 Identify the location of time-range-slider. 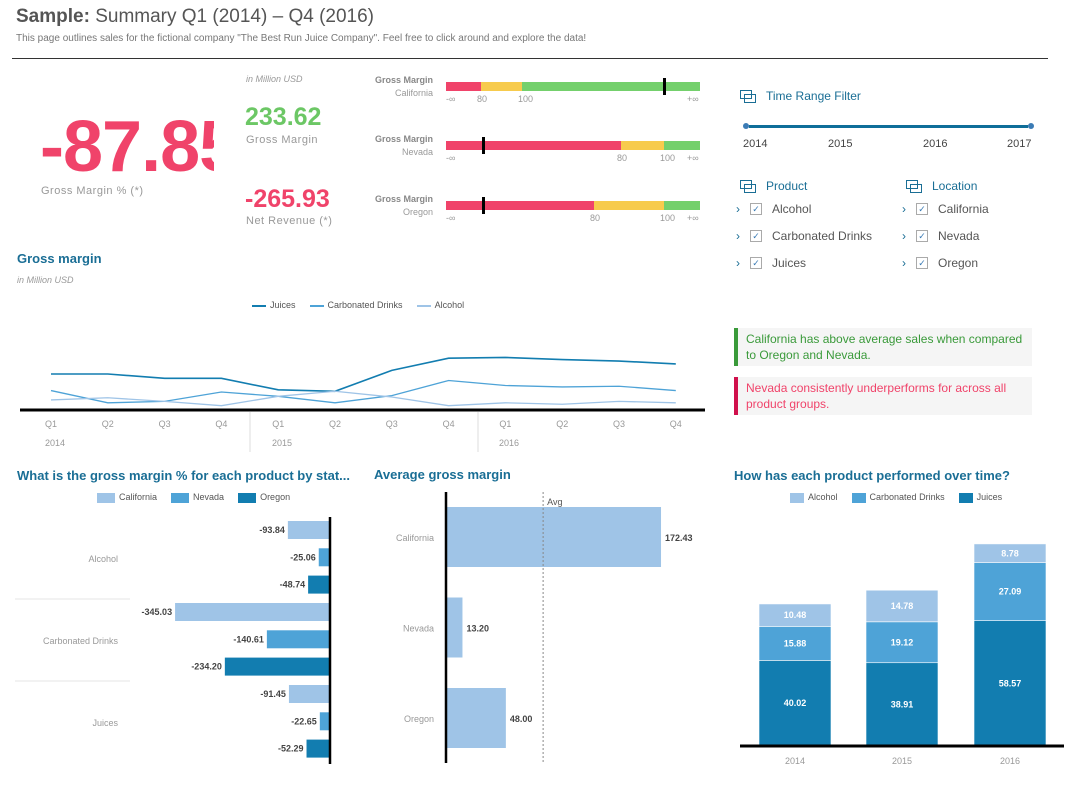
(889, 126).